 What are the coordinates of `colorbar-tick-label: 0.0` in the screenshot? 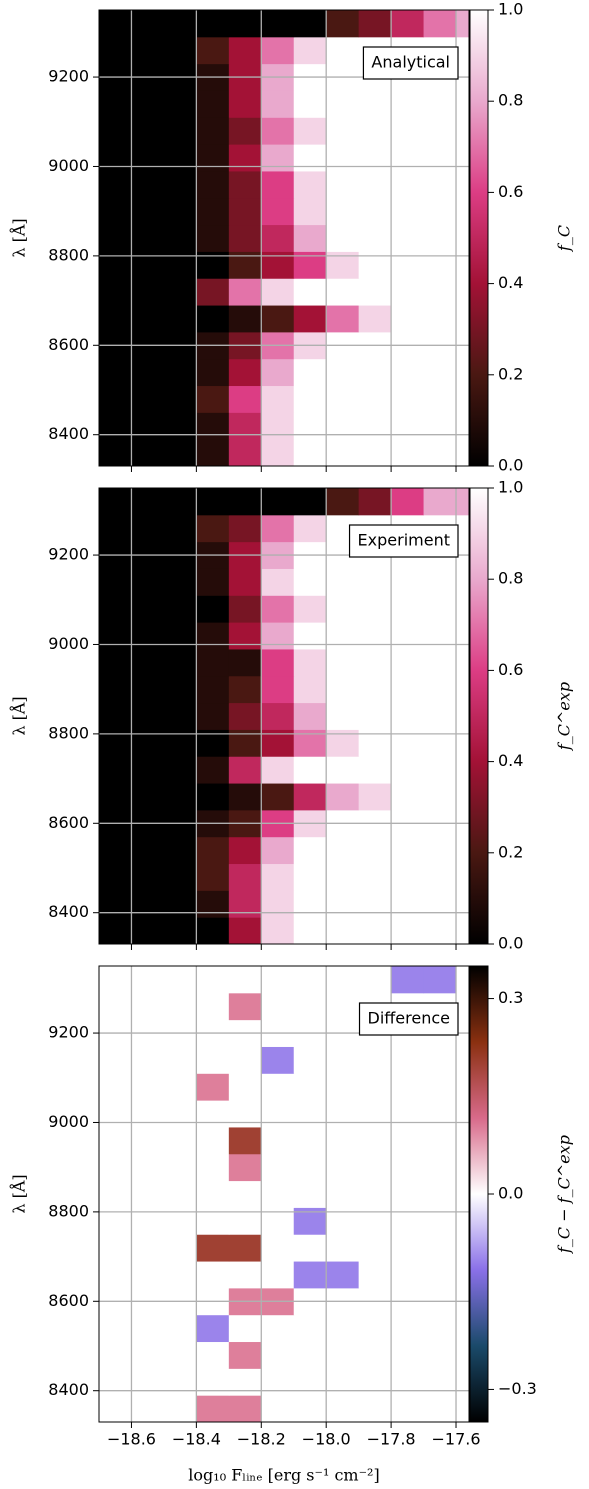 It's located at (510, 465).